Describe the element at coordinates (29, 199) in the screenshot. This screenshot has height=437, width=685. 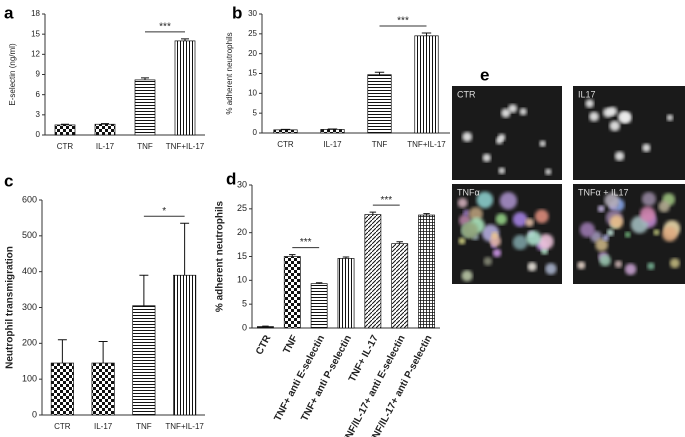
I see `y-tick-label: 600` at that location.